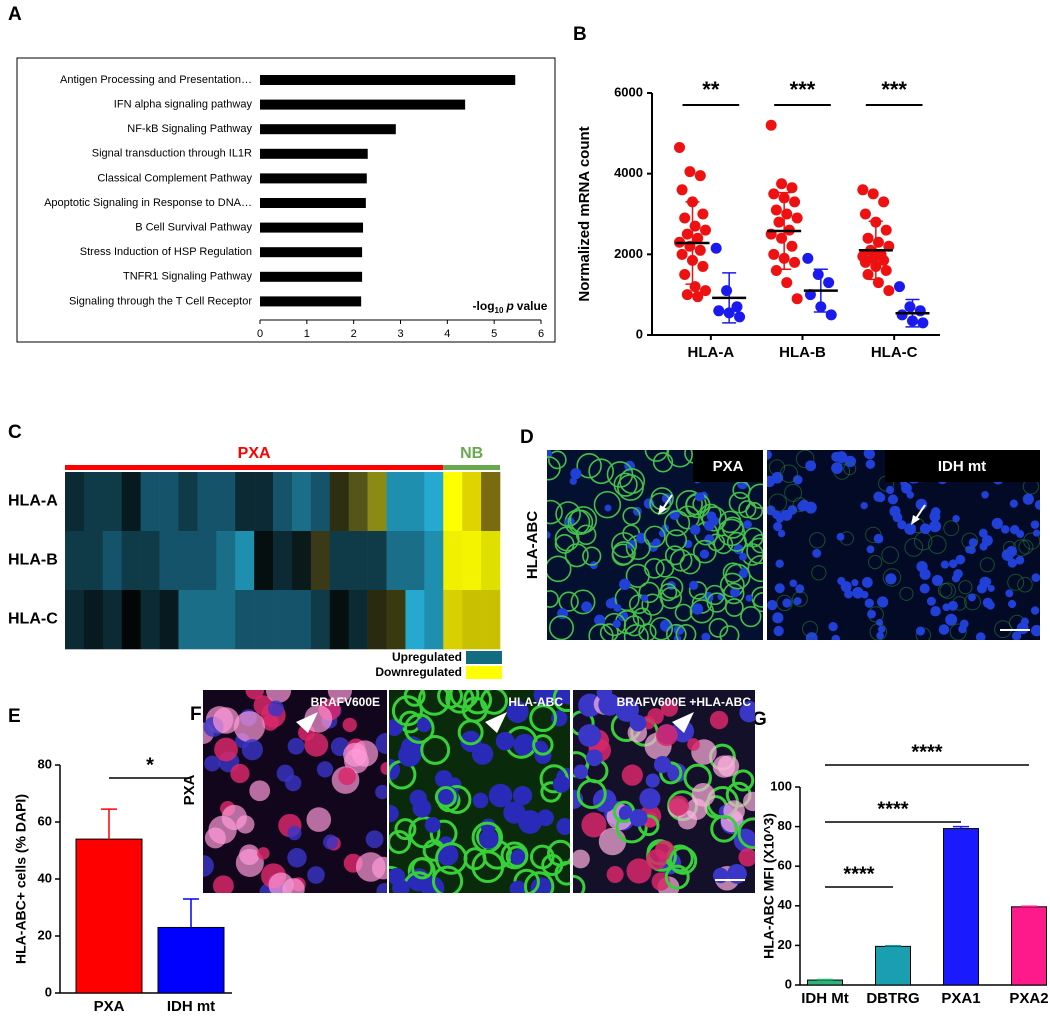  Describe the element at coordinates (499, 310) in the screenshot. I see `label-sub: 10` at that location.